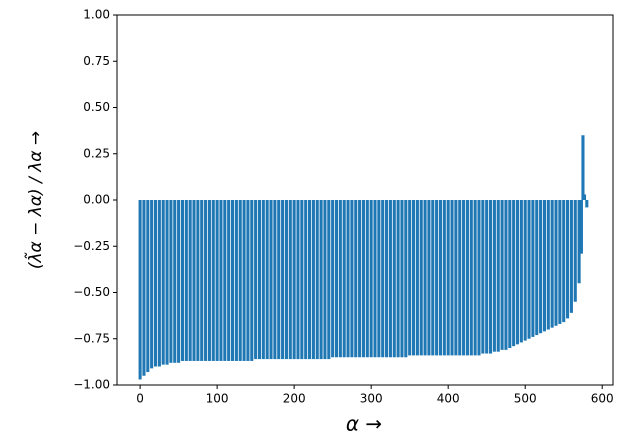 The image size is (627, 448). I want to click on x-tick-label: 200, so click(294, 399).